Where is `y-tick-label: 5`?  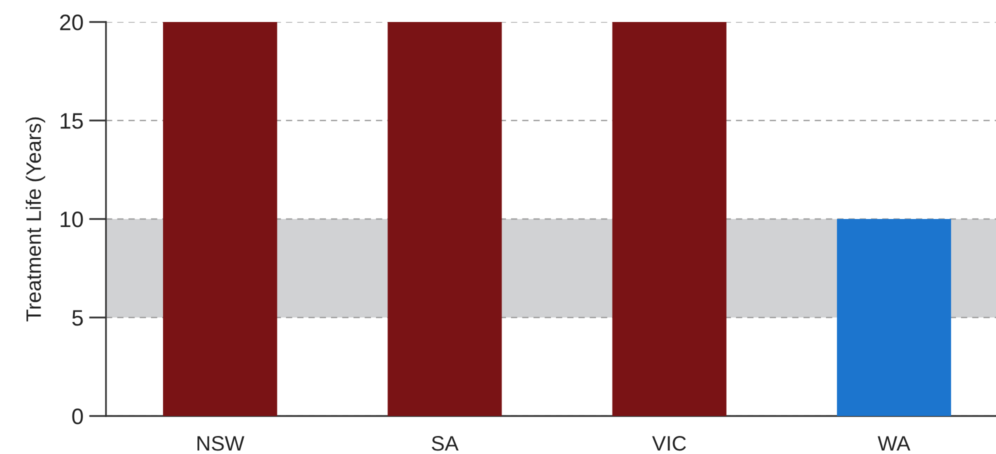
y-tick-label: 5 is located at coordinates (77, 318).